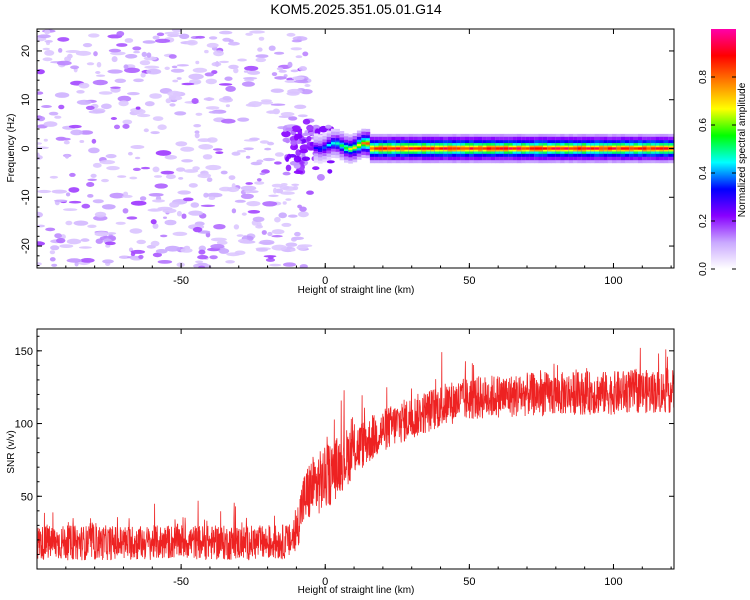  What do you see at coordinates (723, 149) in the screenshot?
I see `colorbar-gradient` at bounding box center [723, 149].